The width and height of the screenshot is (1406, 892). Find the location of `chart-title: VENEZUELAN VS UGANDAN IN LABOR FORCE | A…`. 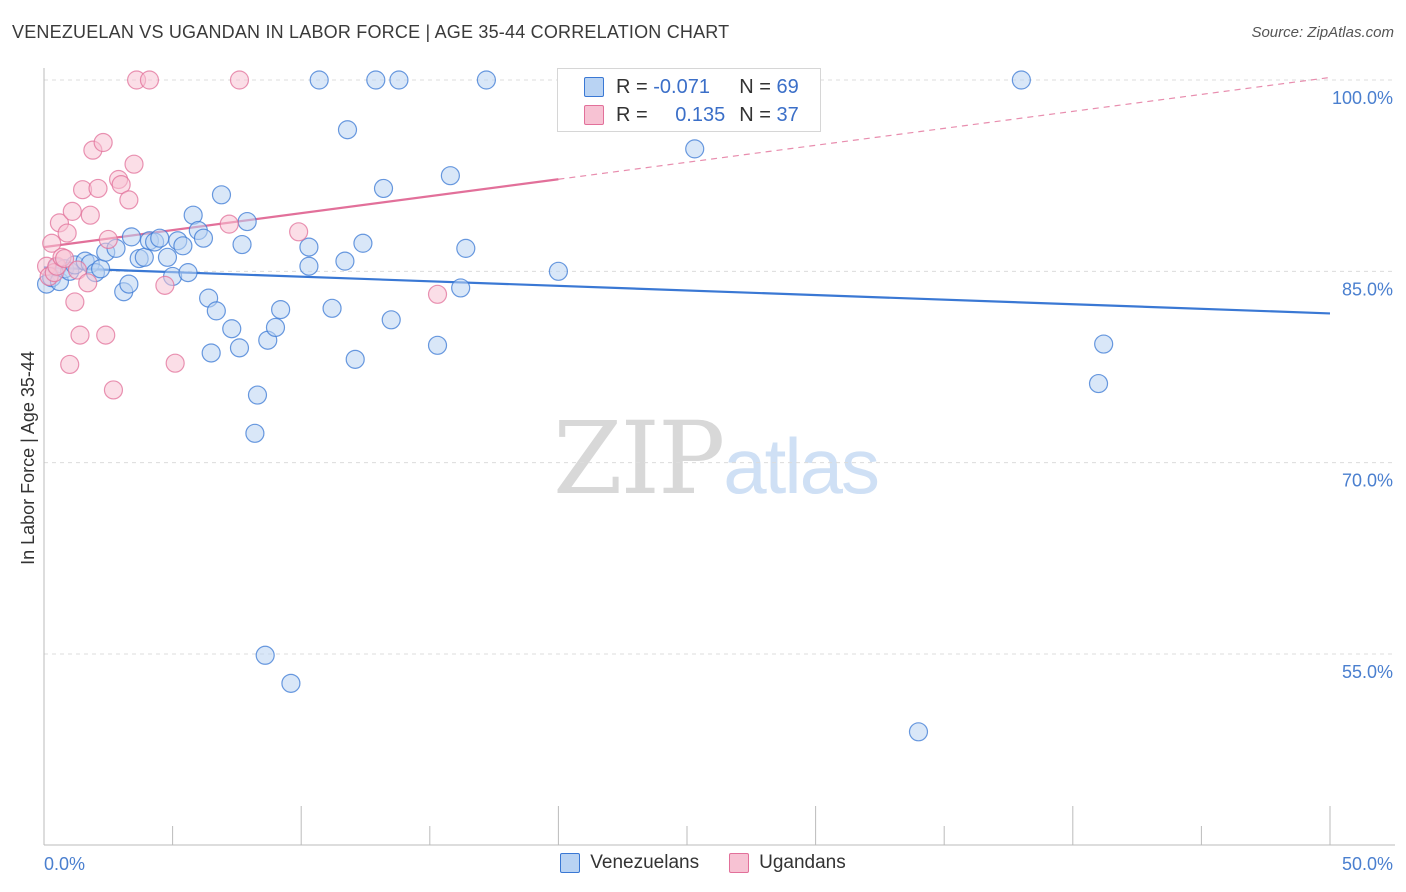

chart-title: VENEZUELAN VS UGANDAN IN LABOR FORCE | A… is located at coordinates (371, 32).